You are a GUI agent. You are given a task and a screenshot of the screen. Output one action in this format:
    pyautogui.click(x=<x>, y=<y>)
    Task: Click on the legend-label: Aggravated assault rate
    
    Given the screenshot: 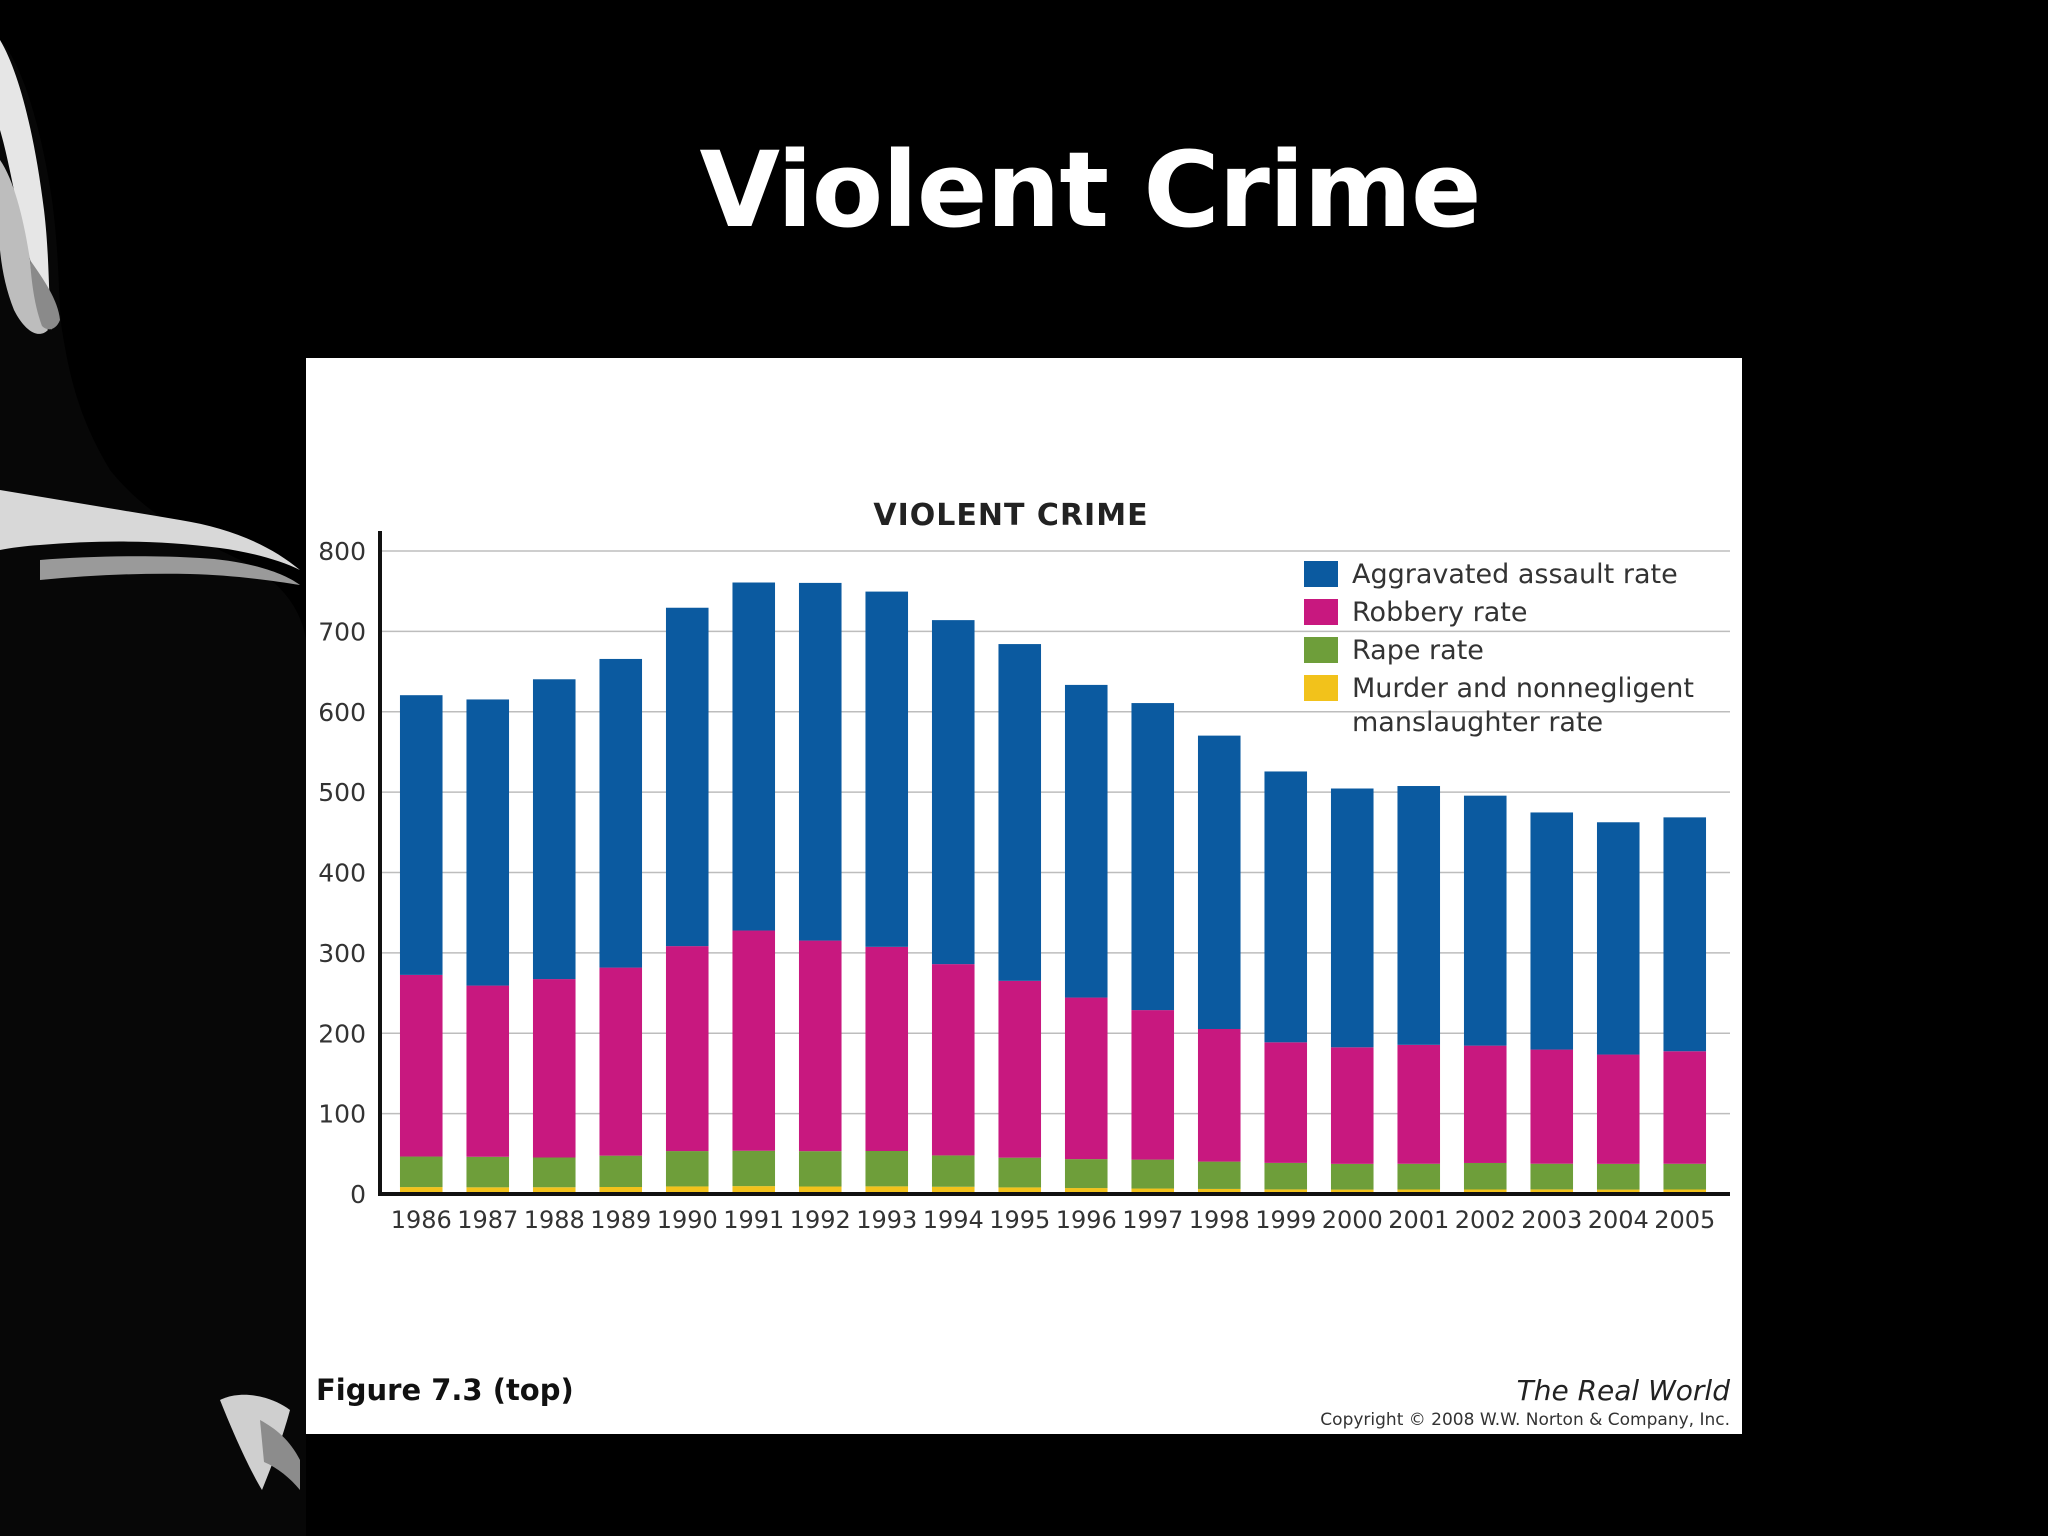 What is the action you would take?
    pyautogui.click(x=1515, y=574)
    